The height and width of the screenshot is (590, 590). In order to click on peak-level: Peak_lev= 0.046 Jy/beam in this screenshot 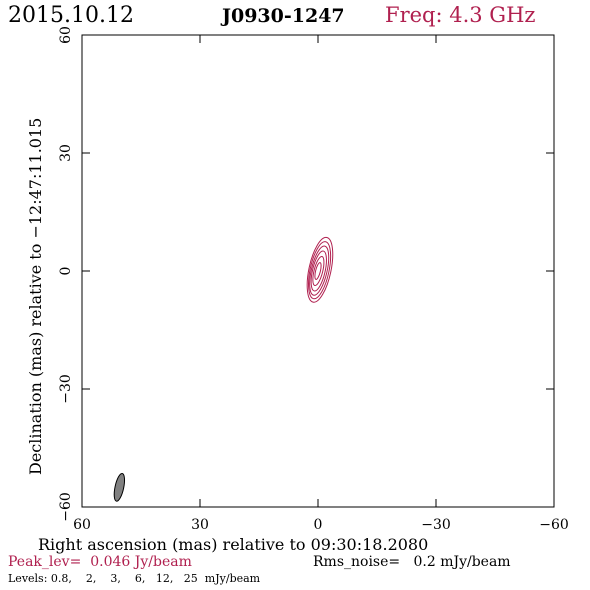, I will do `click(100, 562)`.